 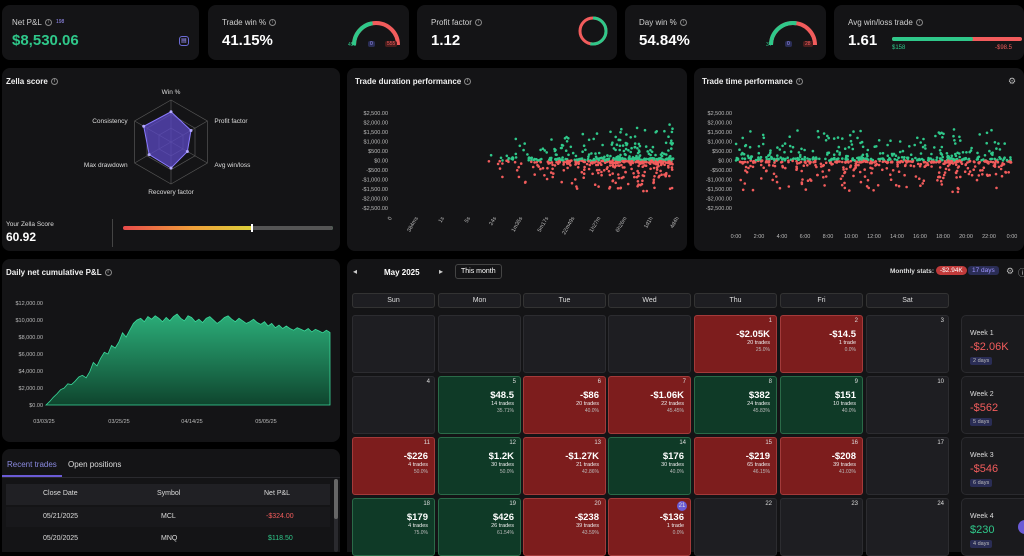 I want to click on week-summary: Week 4 $230 4 days, so click(x=992, y=527).